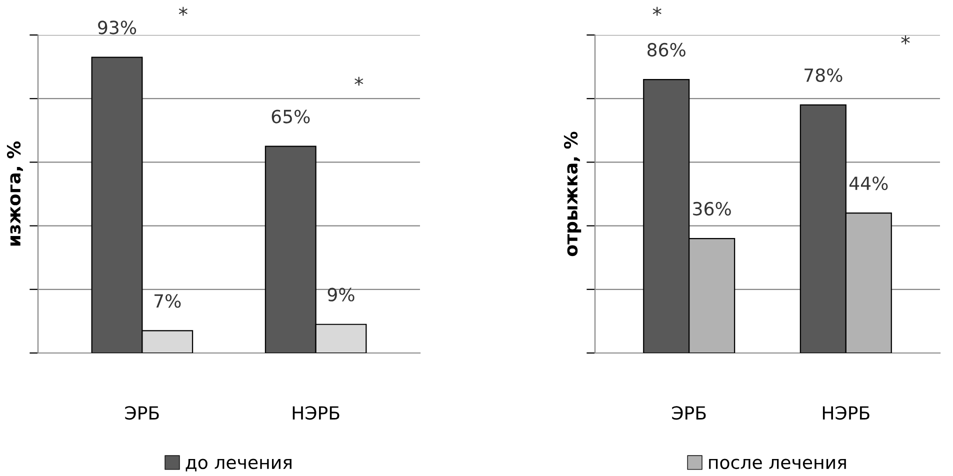  Describe the element at coordinates (14, 193) in the screenshot. I see `y-axis-title: изжога, %` at that location.